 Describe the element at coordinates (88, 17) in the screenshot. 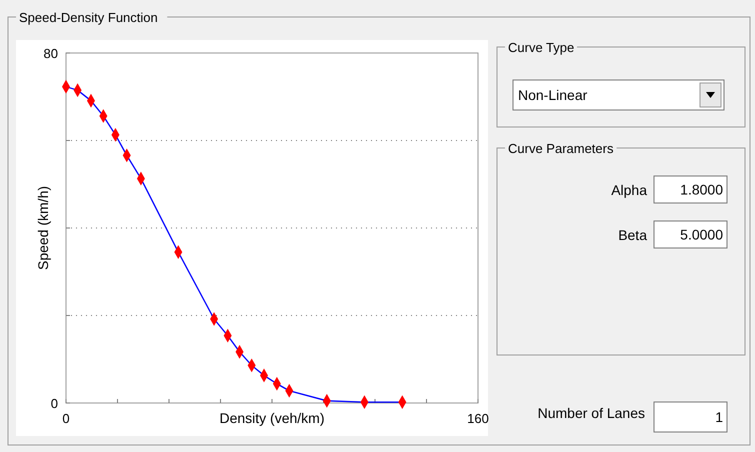

I see `chart-title: Speed-Density Function` at that location.